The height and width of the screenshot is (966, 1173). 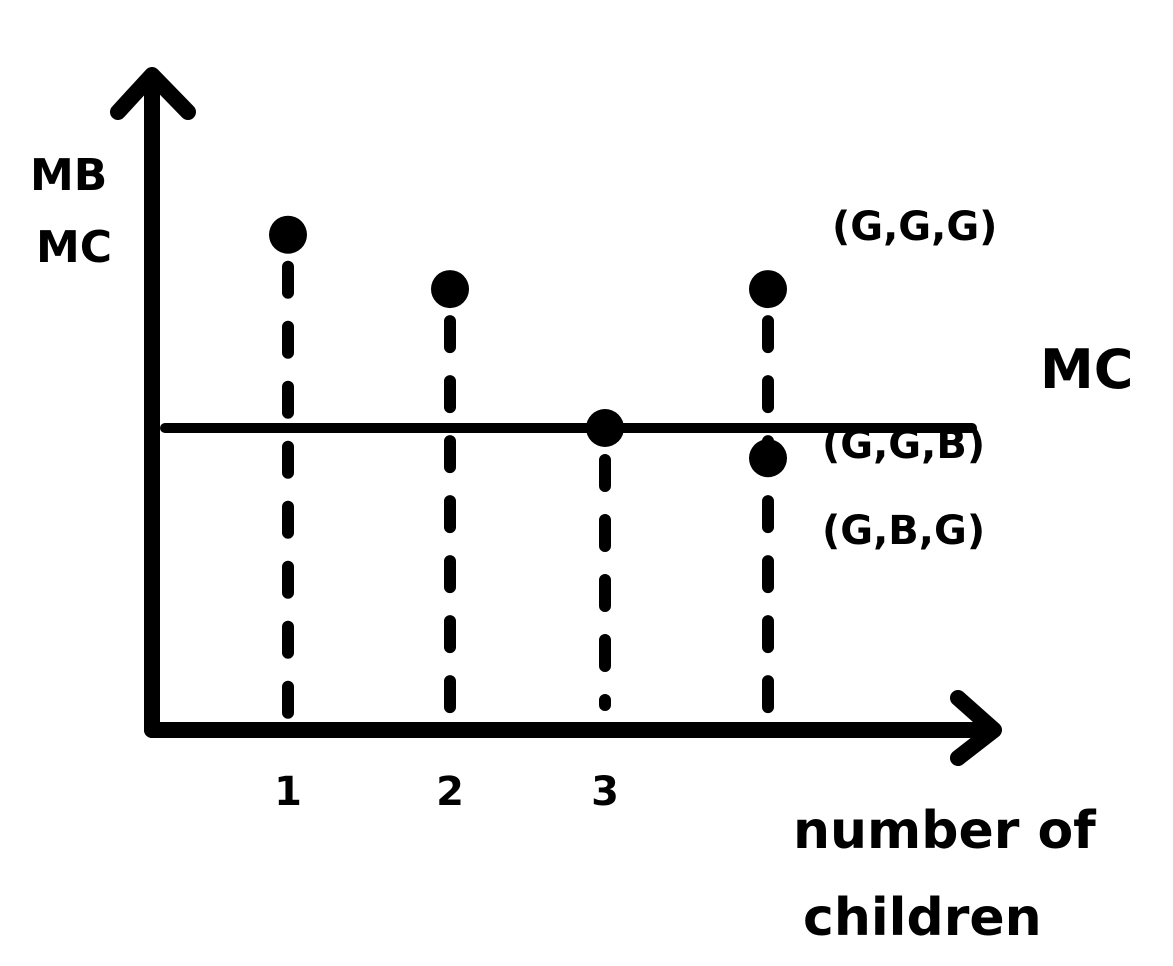 What do you see at coordinates (153, 93) in the screenshot?
I see `y-axis-arrowhead` at bounding box center [153, 93].